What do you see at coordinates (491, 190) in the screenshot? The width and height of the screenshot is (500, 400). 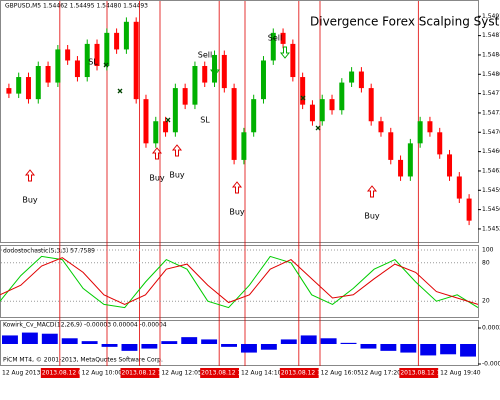 I see `y-tick-label: 1.54595` at bounding box center [491, 190].